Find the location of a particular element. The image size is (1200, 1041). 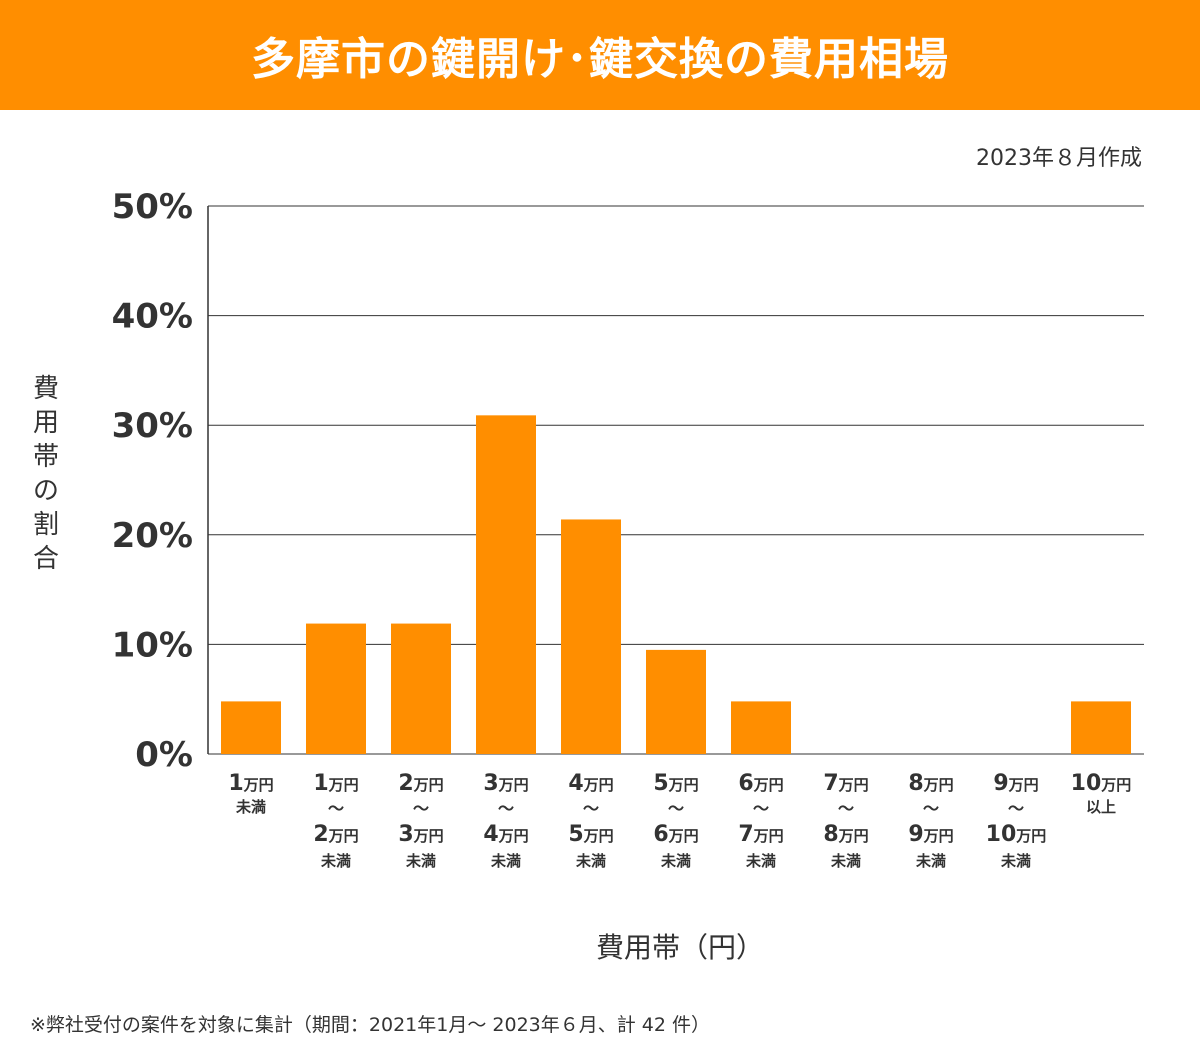

created-date: 2023年８月作成 is located at coordinates (1059, 158).